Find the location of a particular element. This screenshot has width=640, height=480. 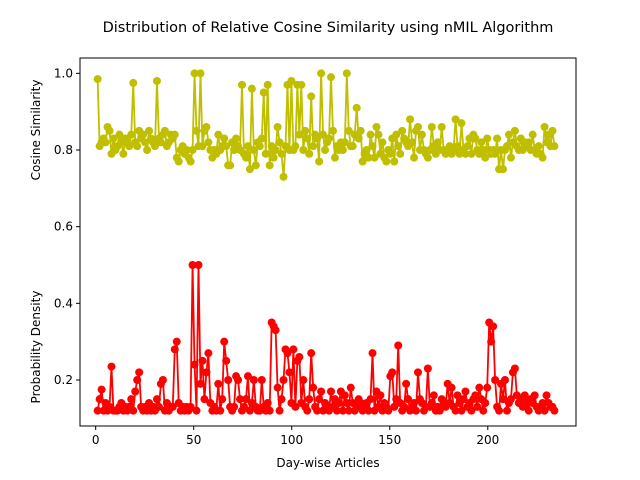

x-tick-label: 200 is located at coordinates (487, 440).